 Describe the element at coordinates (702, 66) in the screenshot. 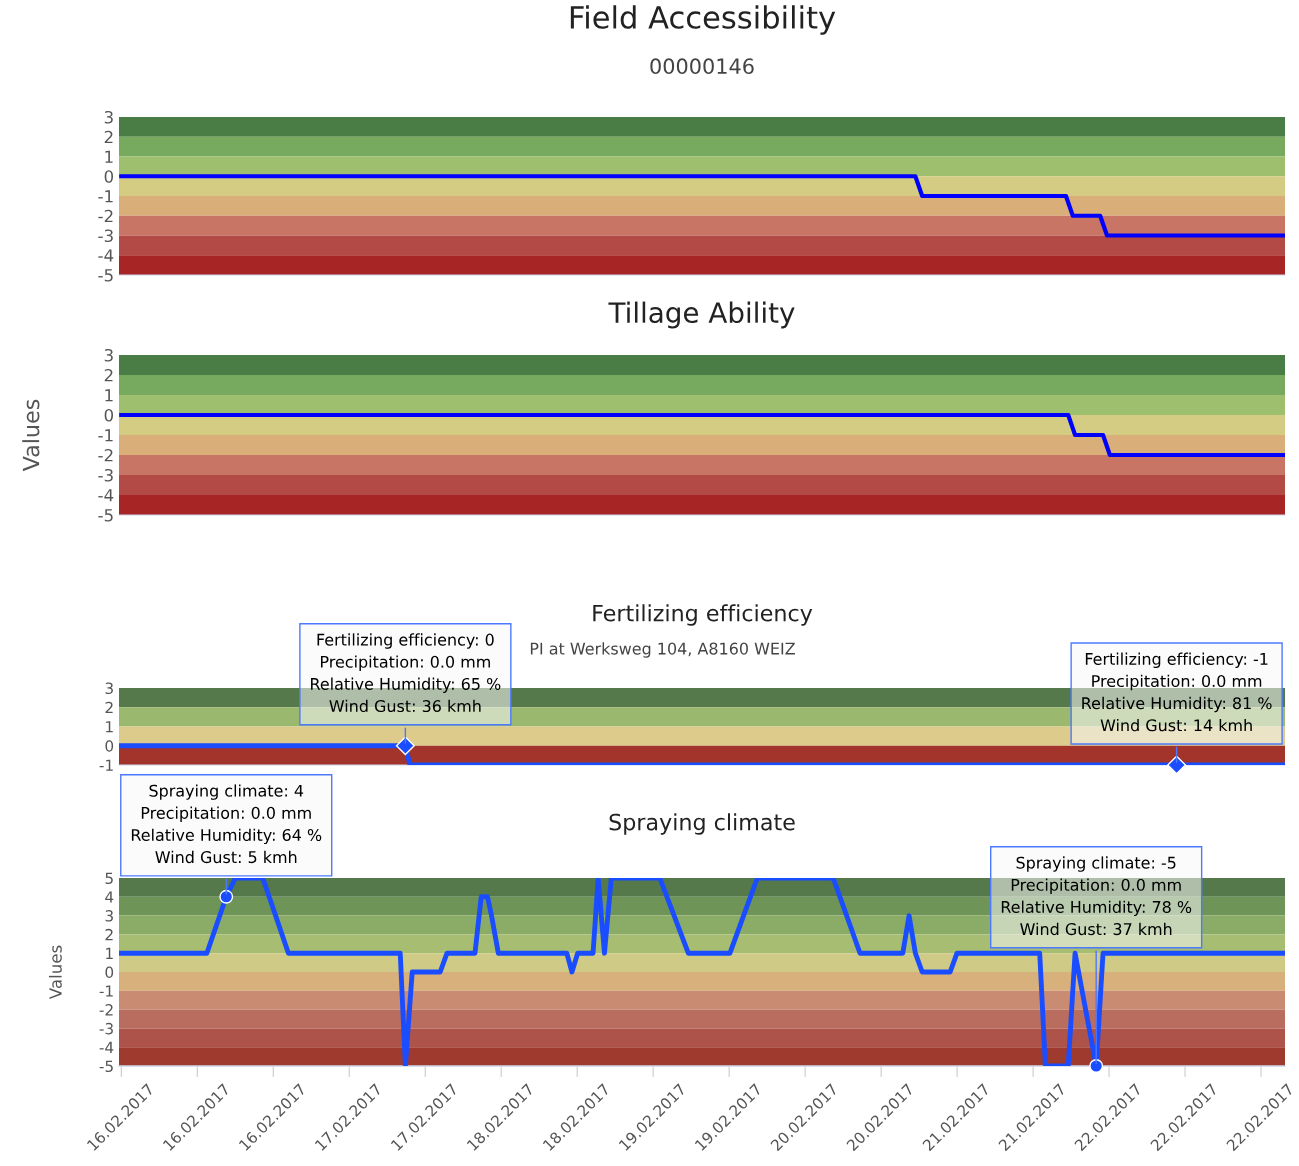

I see `chart-subtitle: 00000146` at that location.